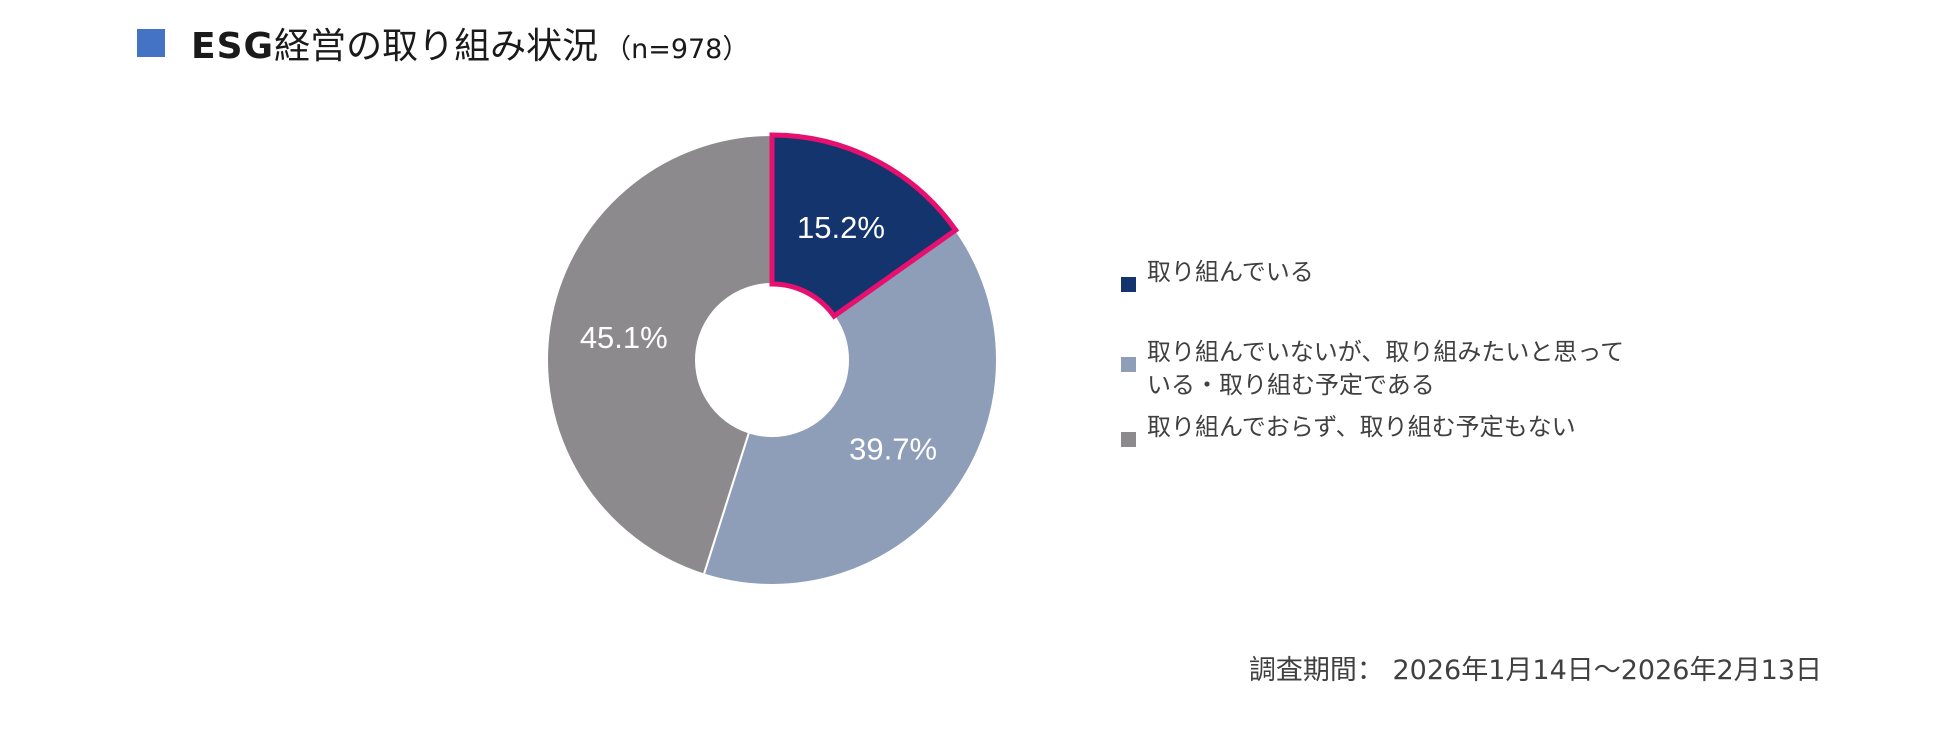 The image size is (1950, 743). Describe the element at coordinates (233, 46) in the screenshot. I see `title-esg: ESG` at that location.